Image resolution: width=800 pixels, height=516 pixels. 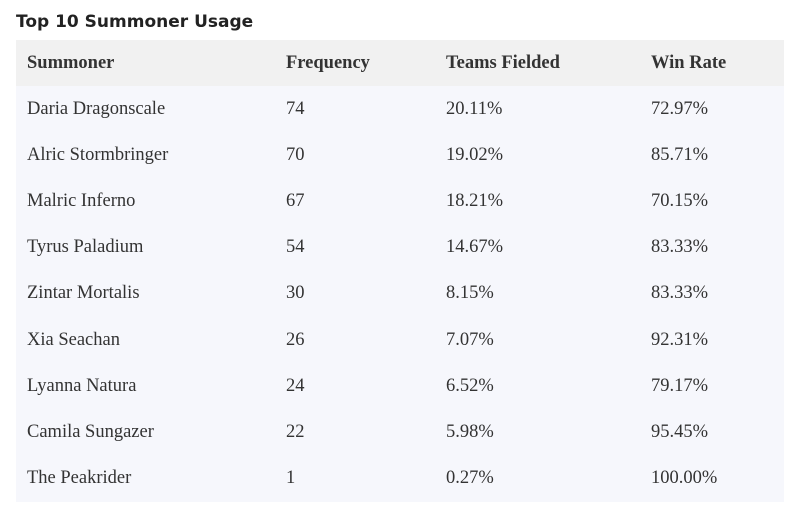 What do you see at coordinates (145, 63) in the screenshot?
I see `column-header: Summoner` at bounding box center [145, 63].